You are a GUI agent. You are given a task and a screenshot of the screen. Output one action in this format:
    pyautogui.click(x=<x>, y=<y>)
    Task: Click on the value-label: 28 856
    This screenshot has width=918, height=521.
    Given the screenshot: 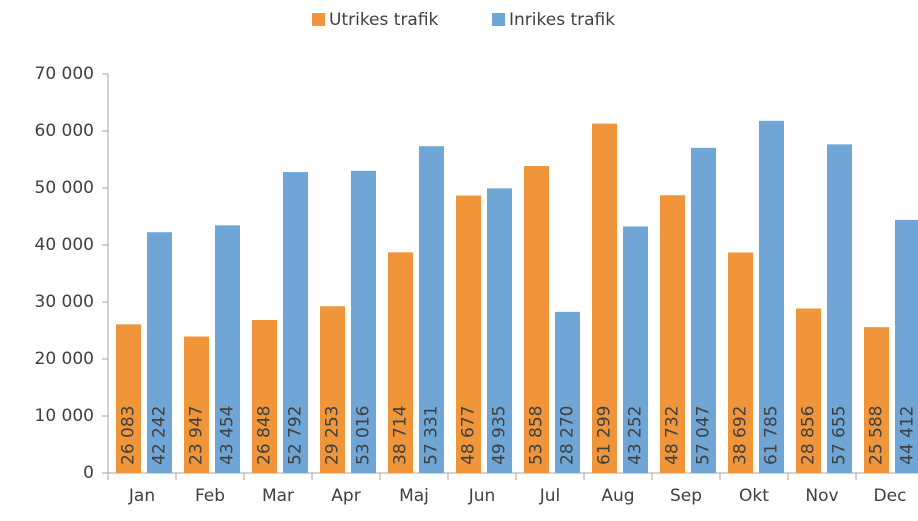 What is the action you would take?
    pyautogui.click(x=809, y=435)
    